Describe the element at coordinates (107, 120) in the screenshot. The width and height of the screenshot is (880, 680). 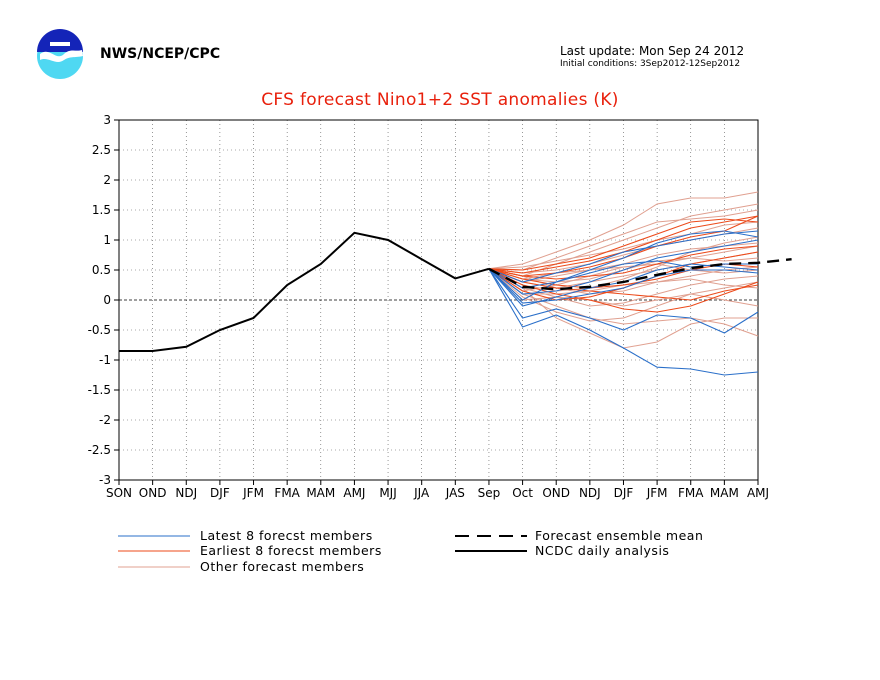
I see `y-tick-label: 3` at that location.